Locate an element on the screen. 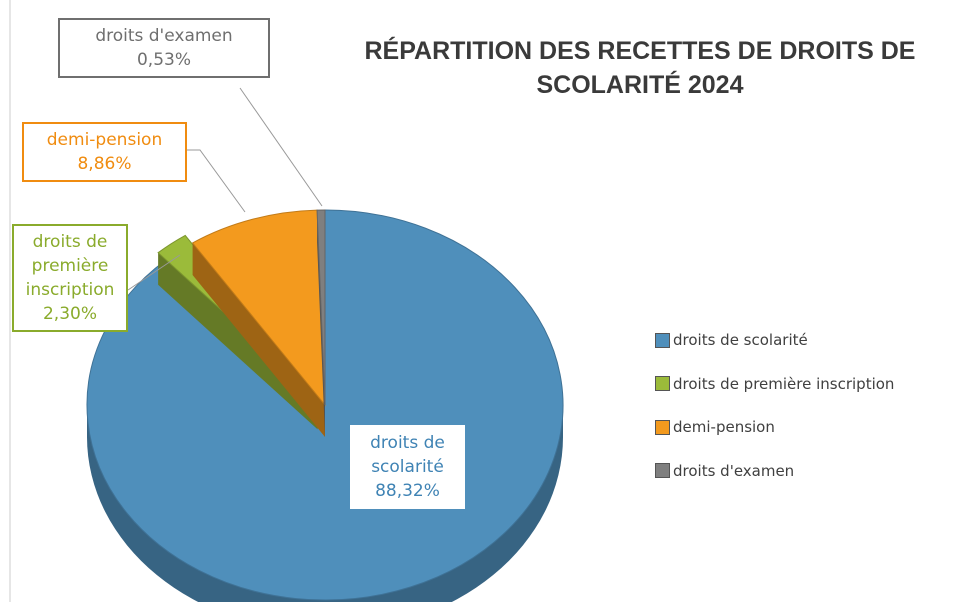 The image size is (965, 602). legend-item: demi-pension is located at coordinates (715, 427).